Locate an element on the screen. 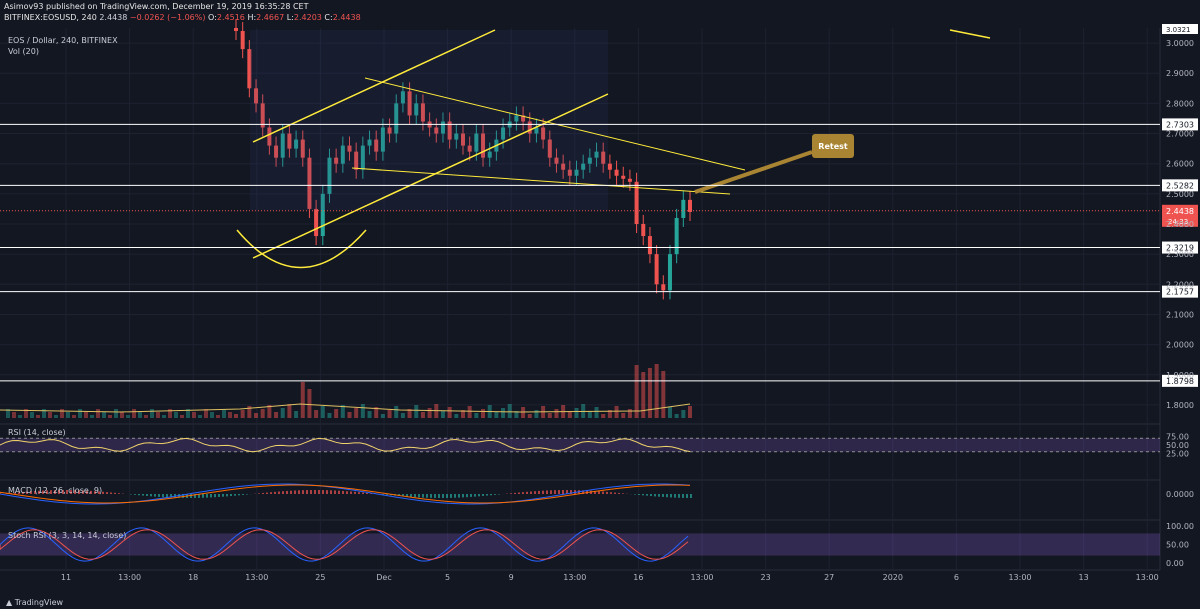  y-tick-label: 2.2000 is located at coordinates (1180, 284).